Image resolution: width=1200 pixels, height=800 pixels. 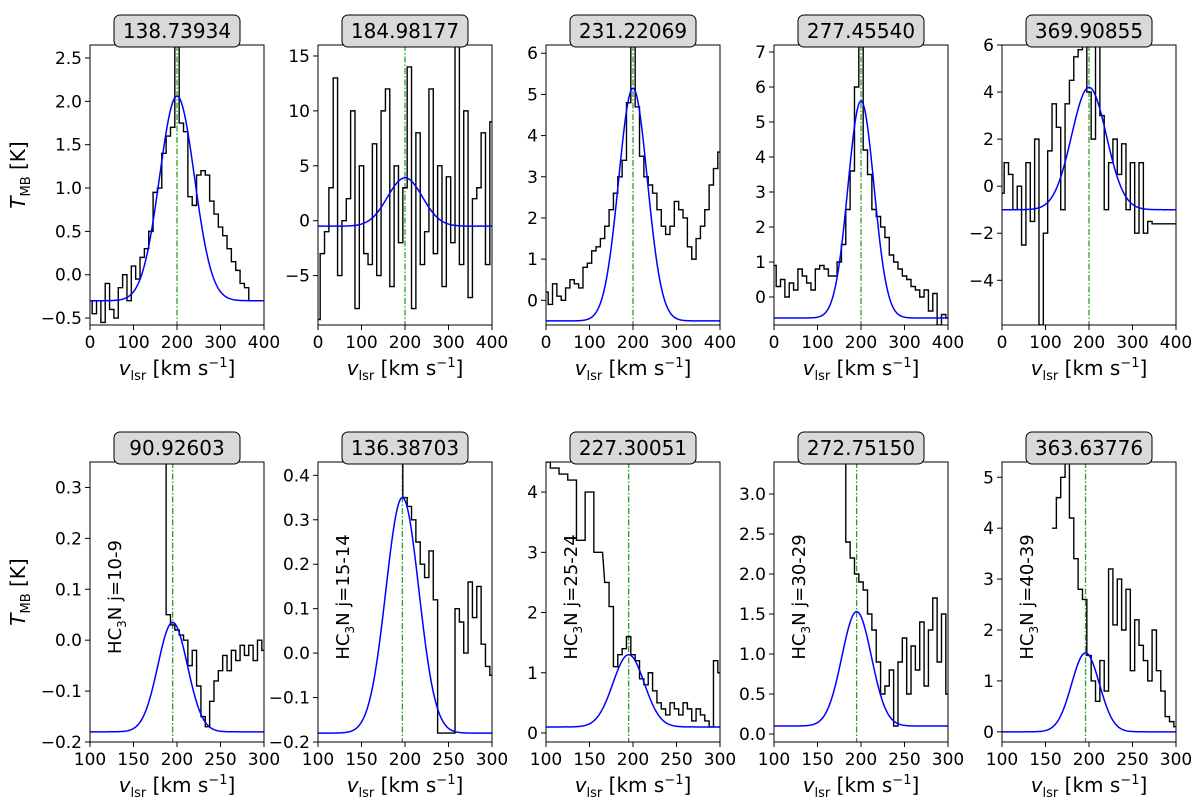 What do you see at coordinates (68, 276) in the screenshot?
I see `y-tick-label: 0.0` at bounding box center [68, 276].